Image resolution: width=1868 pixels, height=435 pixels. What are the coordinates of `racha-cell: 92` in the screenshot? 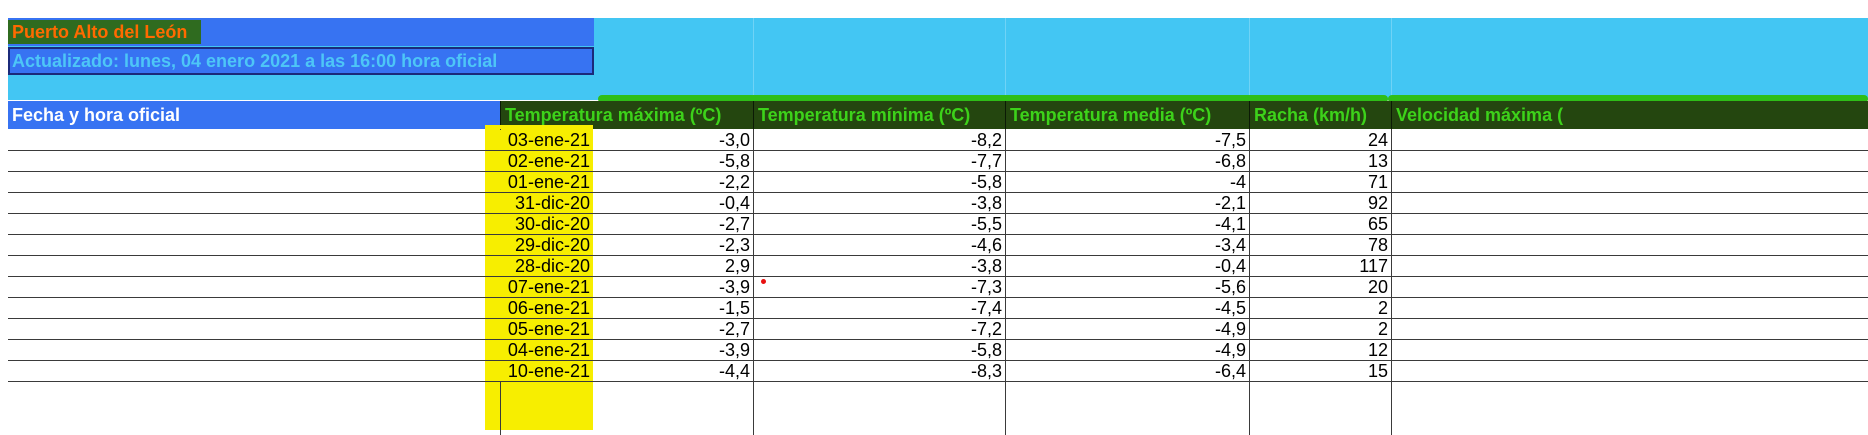 It's located at (1377, 203).